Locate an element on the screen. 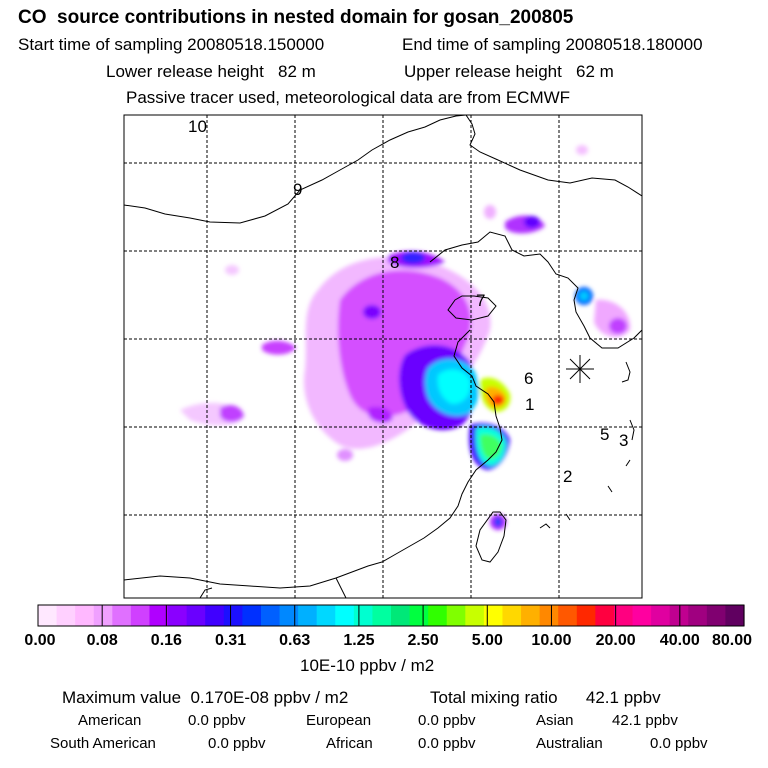  colorbar-tick-label: 10.00 is located at coordinates (551, 640).